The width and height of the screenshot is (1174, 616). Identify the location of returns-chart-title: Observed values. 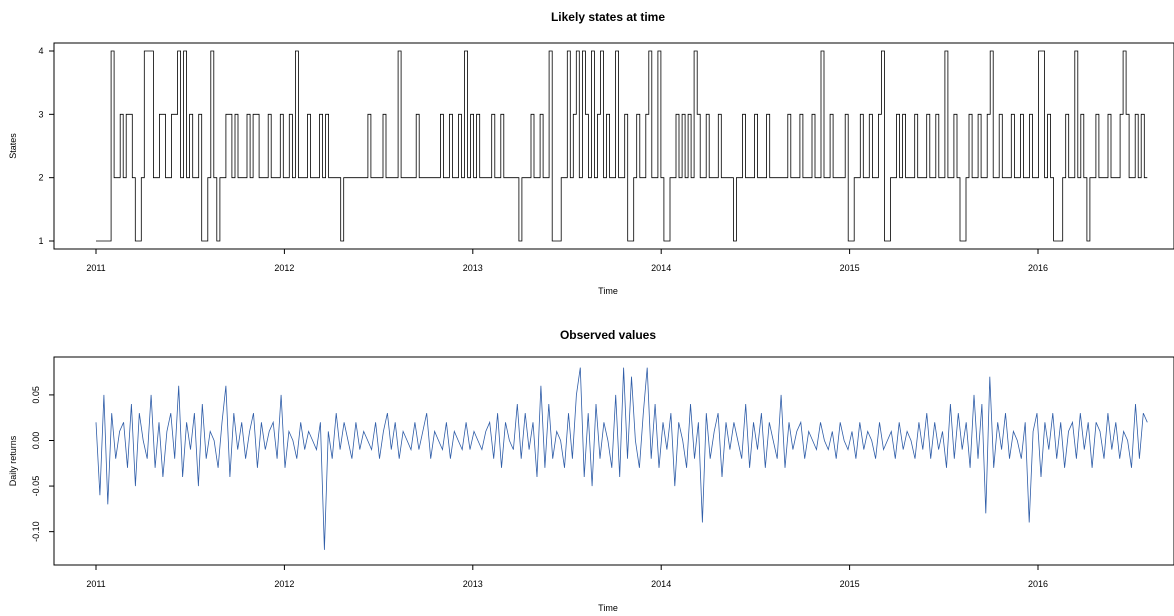
(608, 335).